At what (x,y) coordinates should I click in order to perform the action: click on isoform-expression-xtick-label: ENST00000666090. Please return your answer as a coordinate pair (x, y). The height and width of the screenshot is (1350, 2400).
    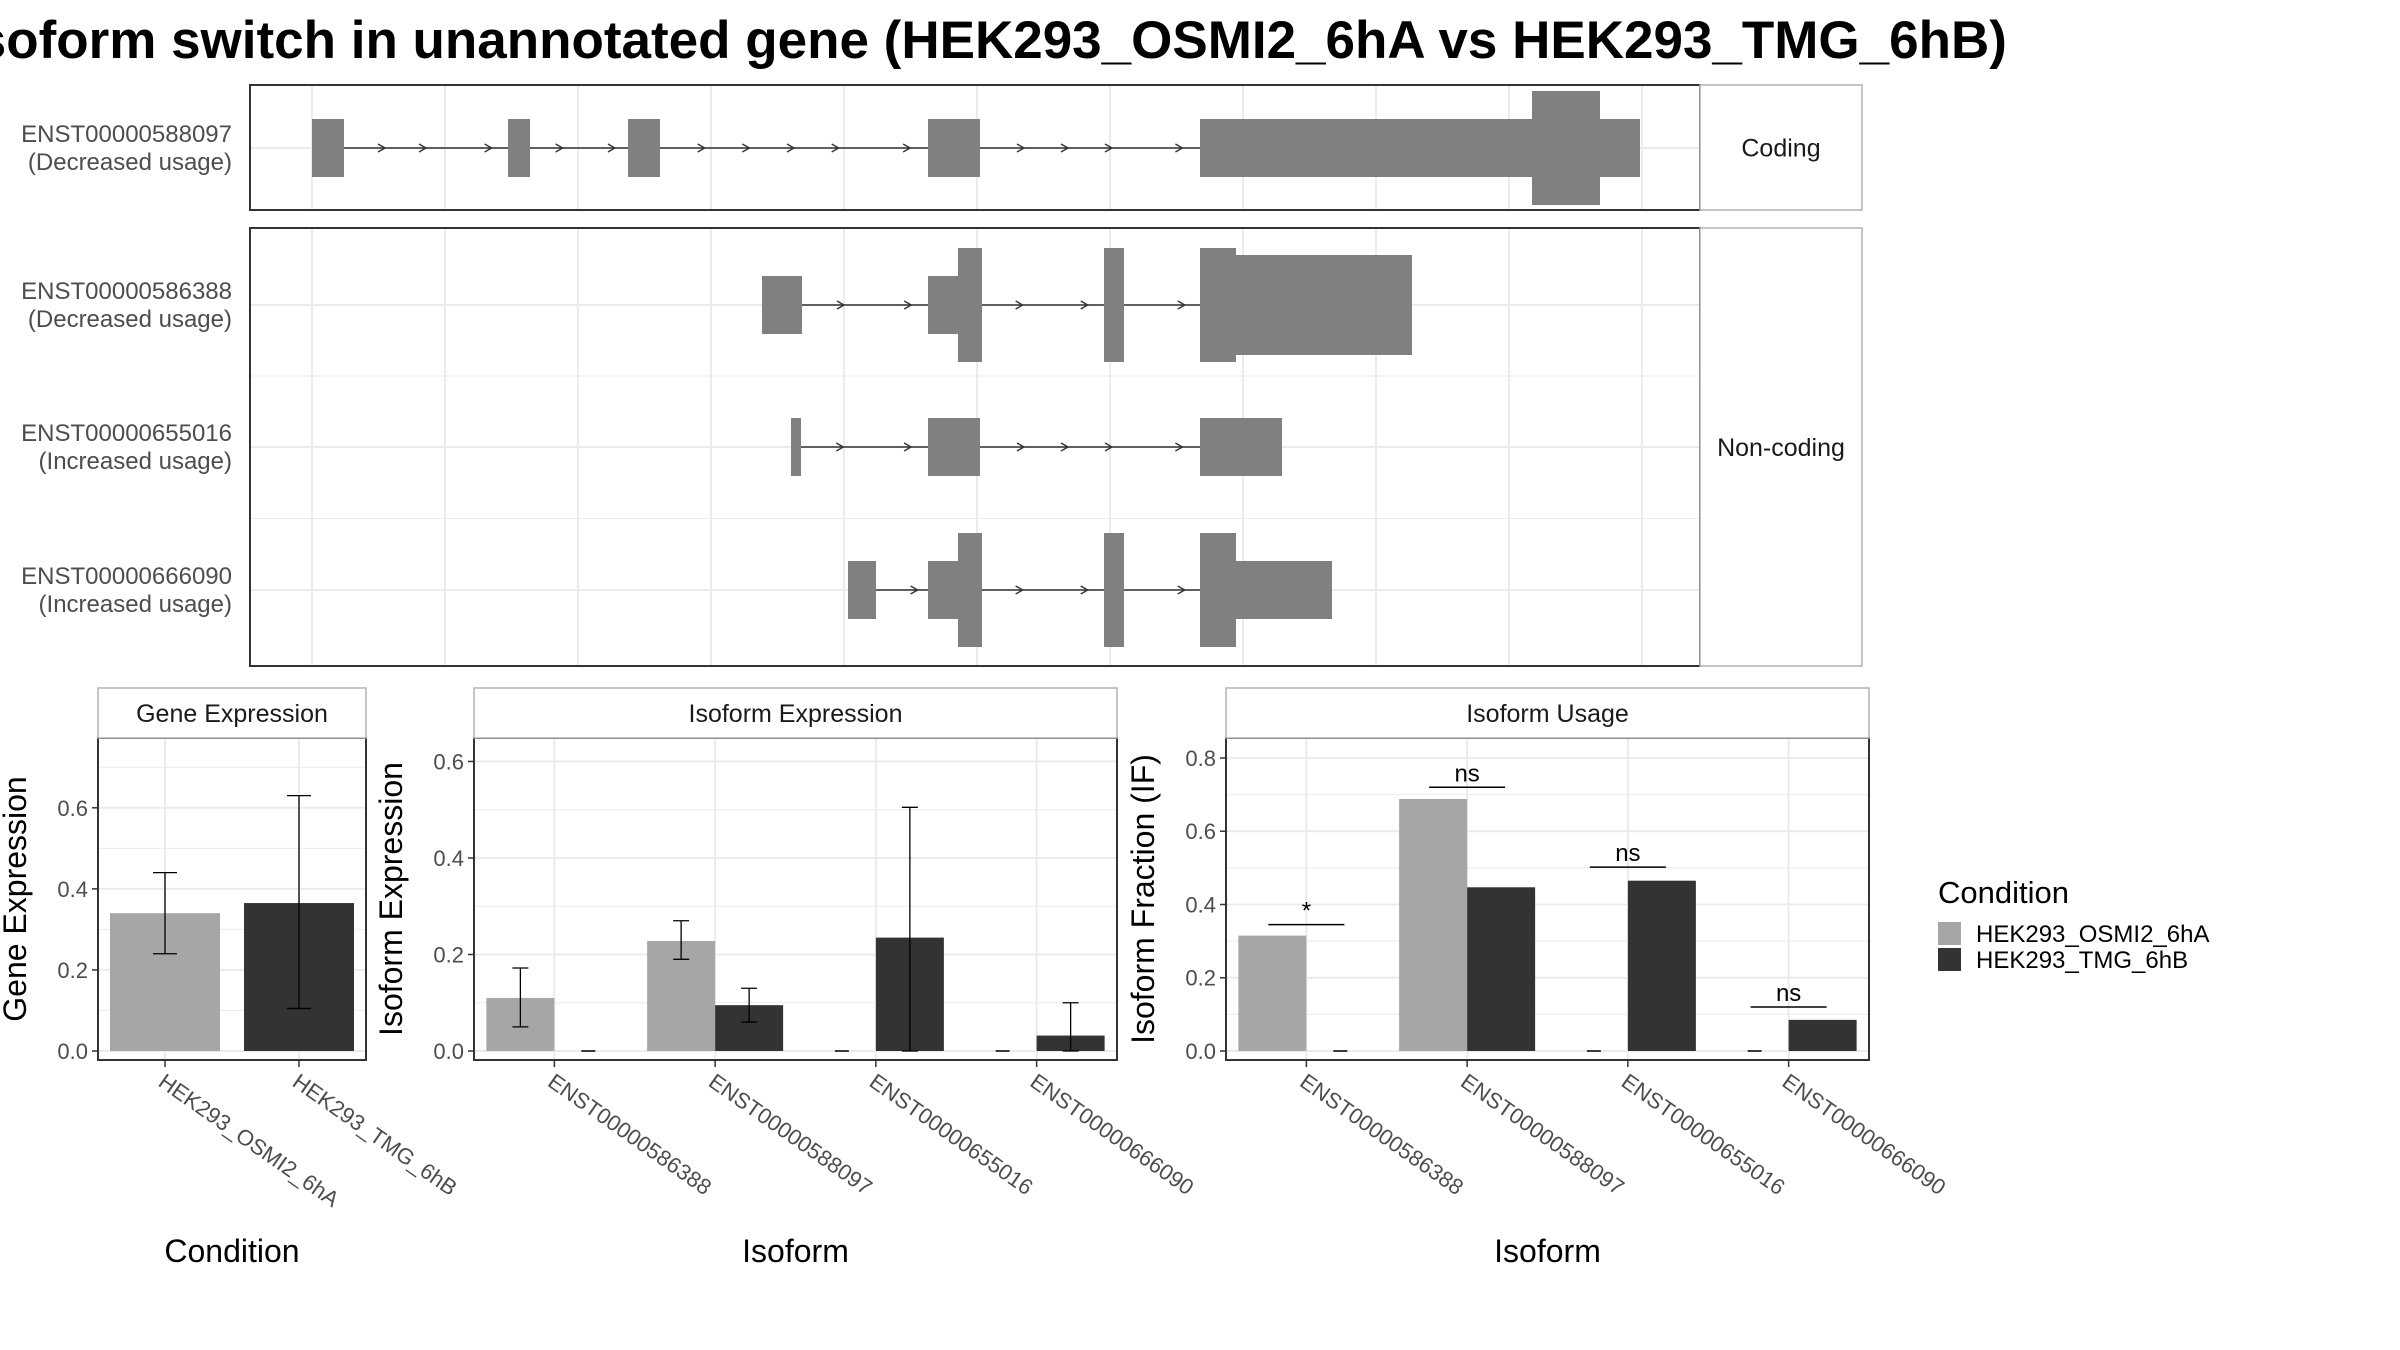
    Looking at the image, I should click on (1112, 1134).